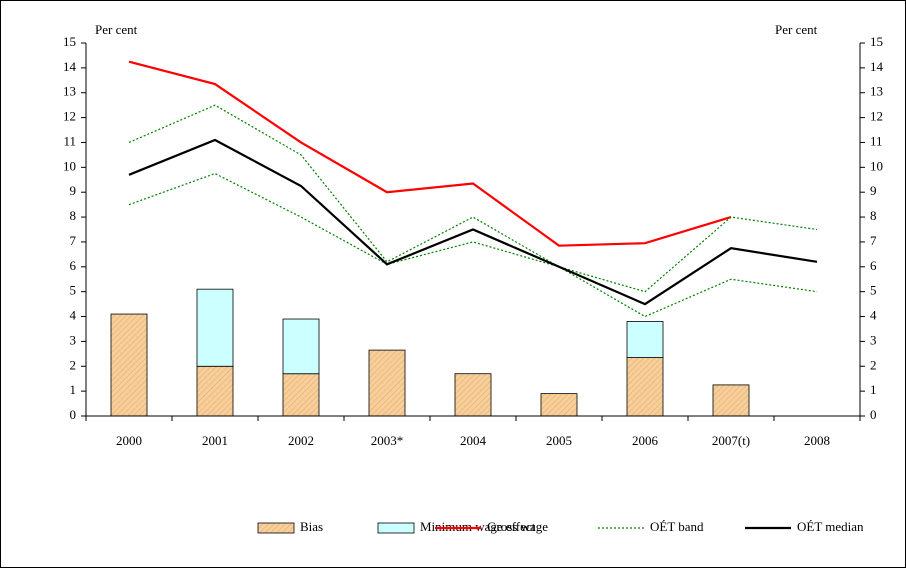  What do you see at coordinates (873, 389) in the screenshot?
I see `y2-tick-label: 1` at bounding box center [873, 389].